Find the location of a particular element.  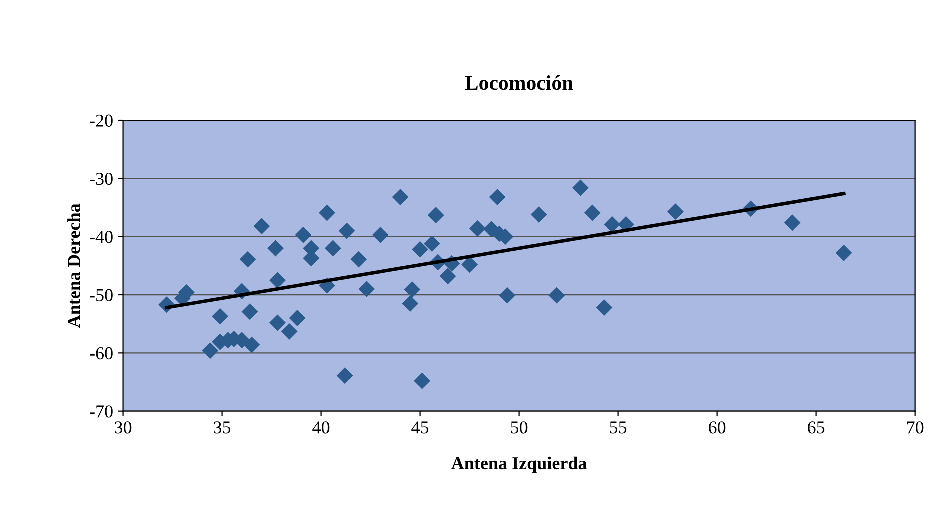

chart-title: Locomoción is located at coordinates (519, 82).